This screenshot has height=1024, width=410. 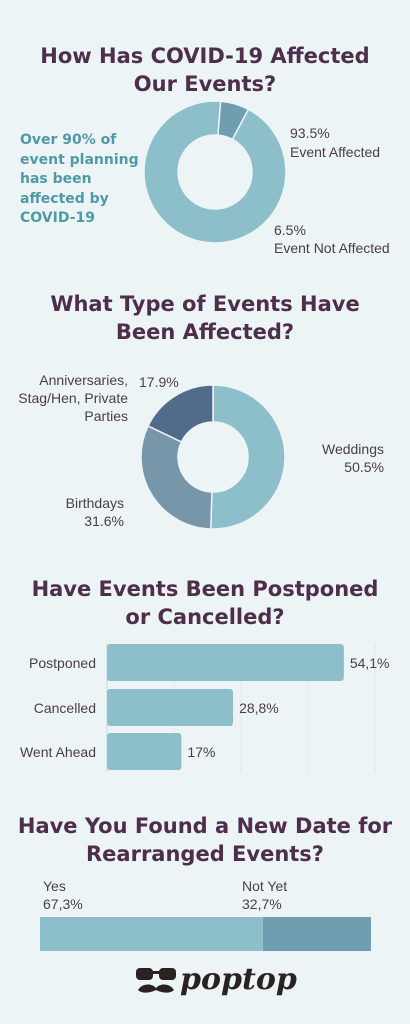 What do you see at coordinates (205, 603) in the screenshot?
I see `section3-title: Have Events Been Postponed or Cancelled?` at bounding box center [205, 603].